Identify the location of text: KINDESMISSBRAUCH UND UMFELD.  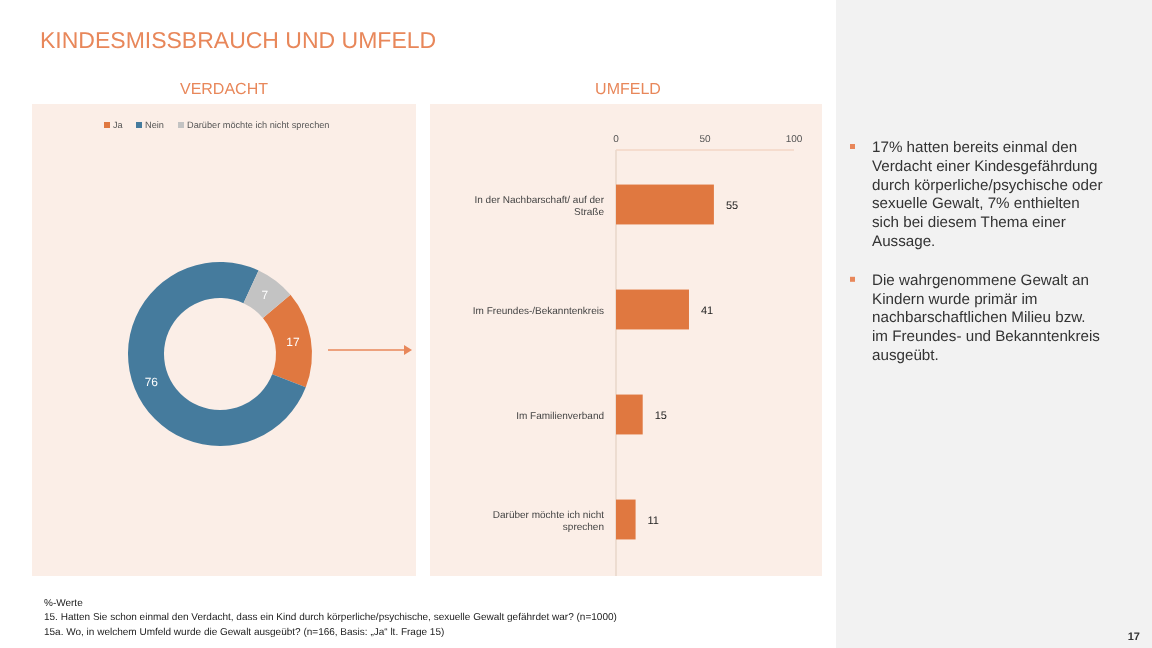
(238, 42).